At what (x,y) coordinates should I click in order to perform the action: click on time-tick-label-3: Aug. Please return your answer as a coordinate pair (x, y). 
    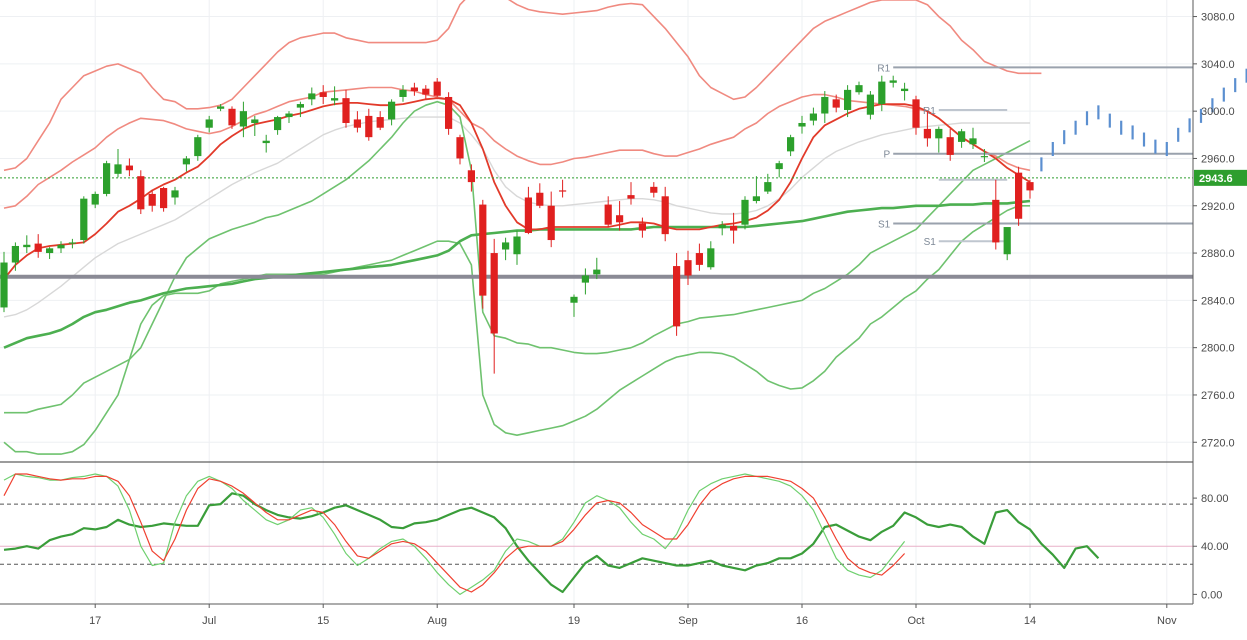
    Looking at the image, I should click on (437, 621).